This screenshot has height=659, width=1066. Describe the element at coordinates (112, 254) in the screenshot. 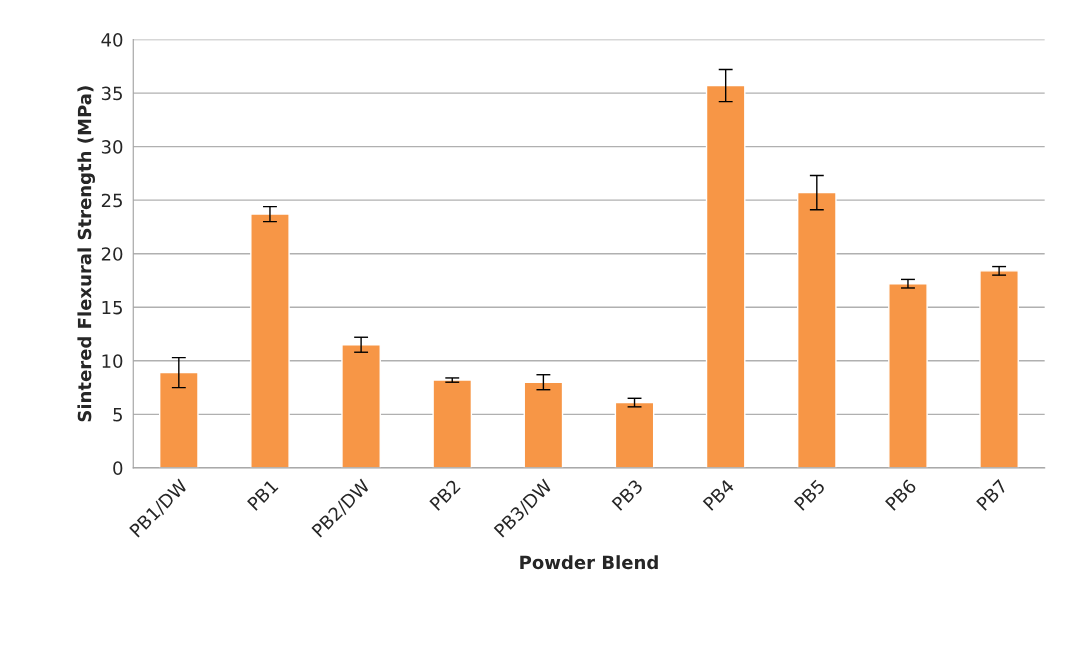

I see `y-tick-label: 20` at that location.